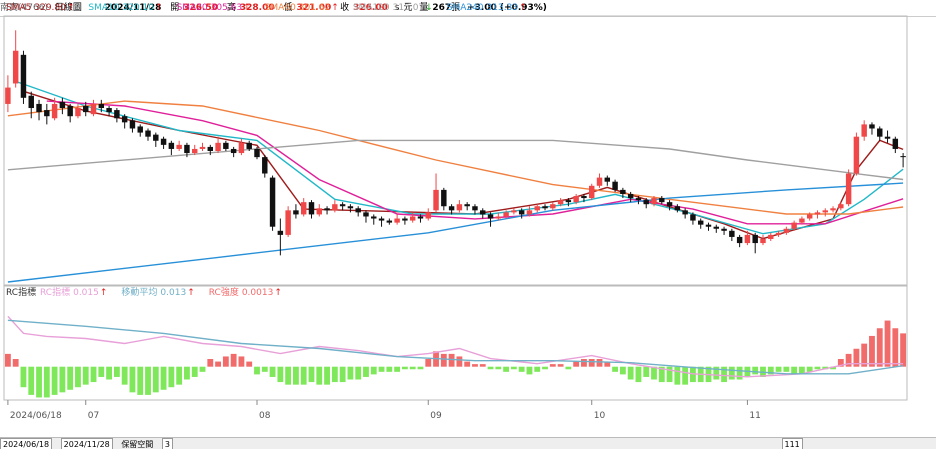  What do you see at coordinates (792, 443) in the screenshot?
I see `page: 111` at bounding box center [792, 443].